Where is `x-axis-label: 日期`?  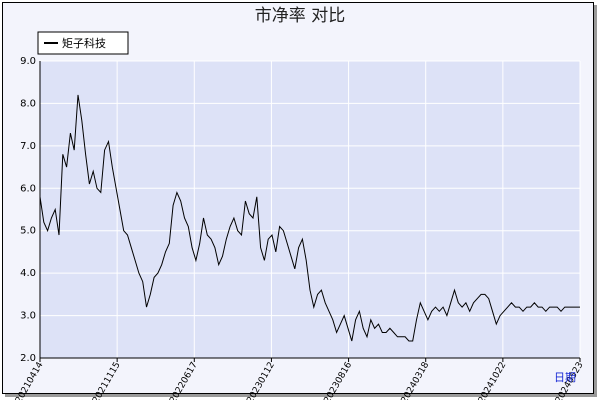 x-axis-label: 日期 is located at coordinates (565, 377).